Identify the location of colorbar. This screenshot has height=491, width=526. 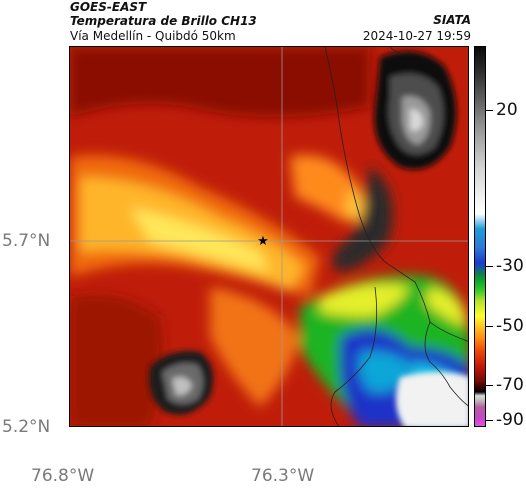
(480, 236).